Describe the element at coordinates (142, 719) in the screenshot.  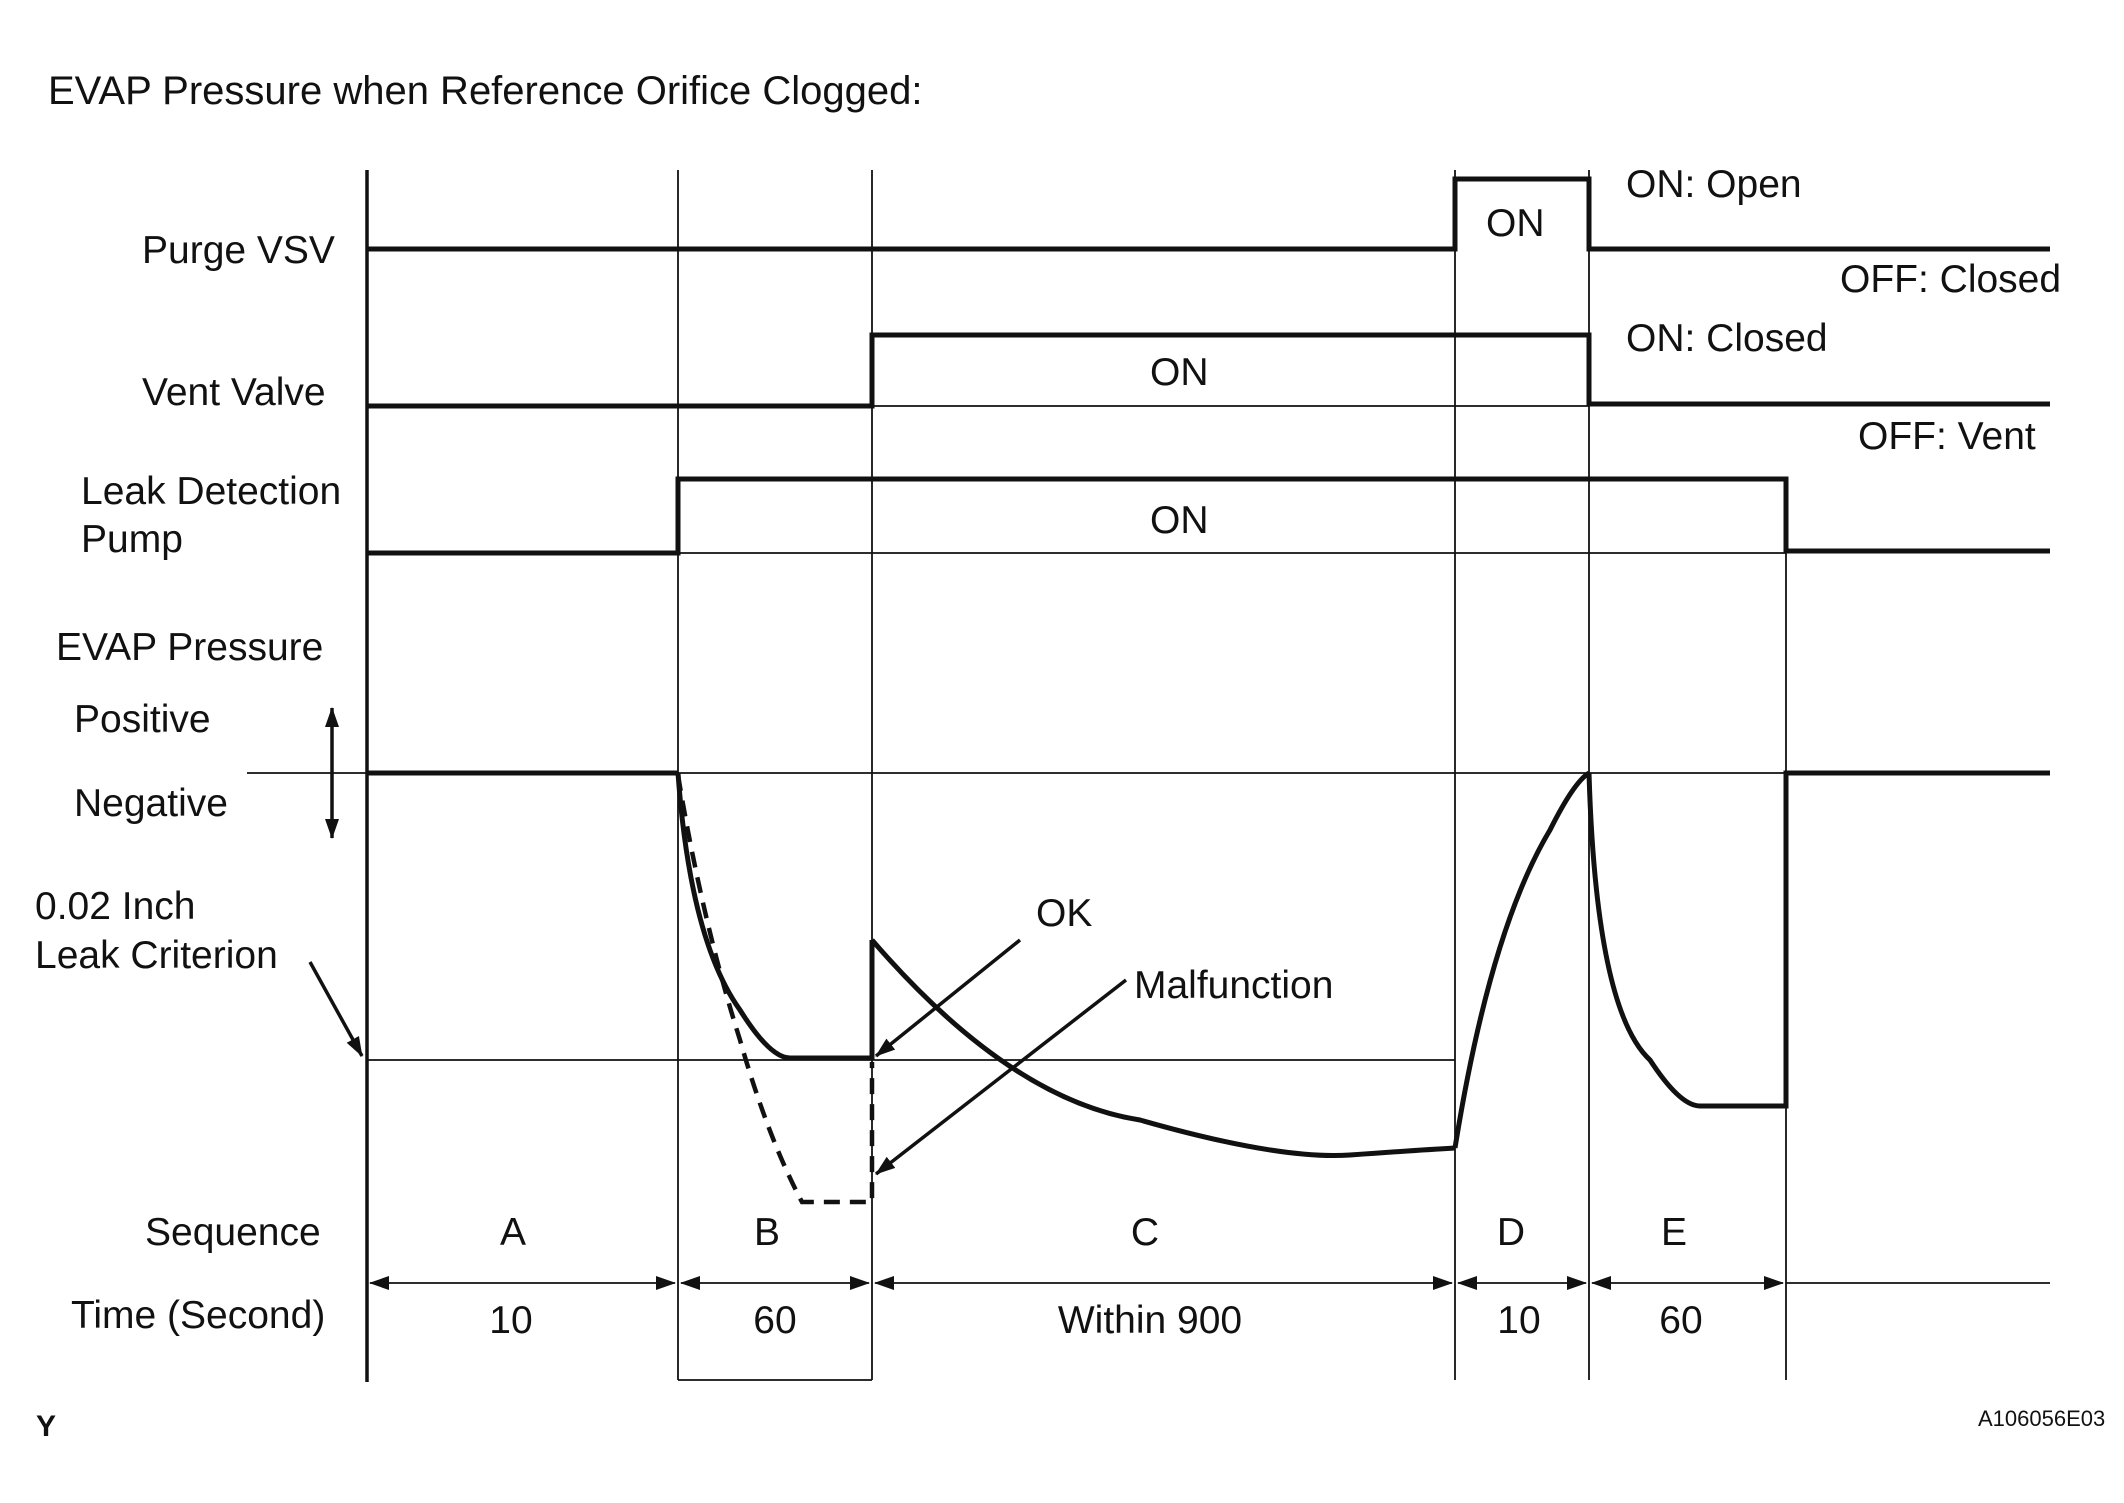
I see `label-positive: Positive` at that location.